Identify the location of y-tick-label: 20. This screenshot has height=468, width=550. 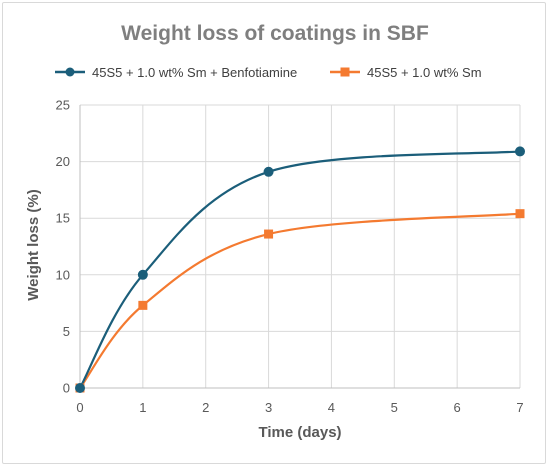
(63, 161).